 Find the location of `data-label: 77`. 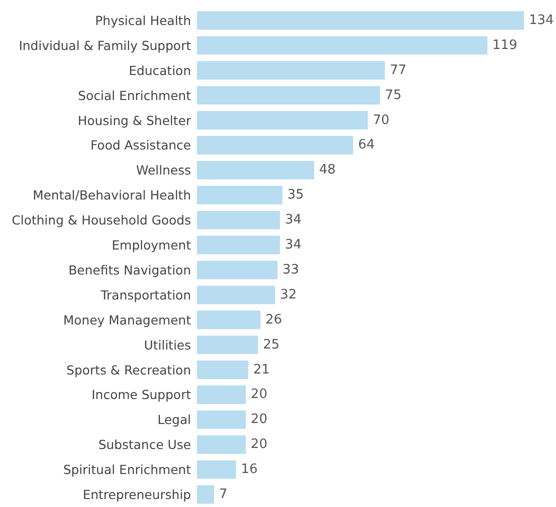

data-label: 77 is located at coordinates (398, 70).